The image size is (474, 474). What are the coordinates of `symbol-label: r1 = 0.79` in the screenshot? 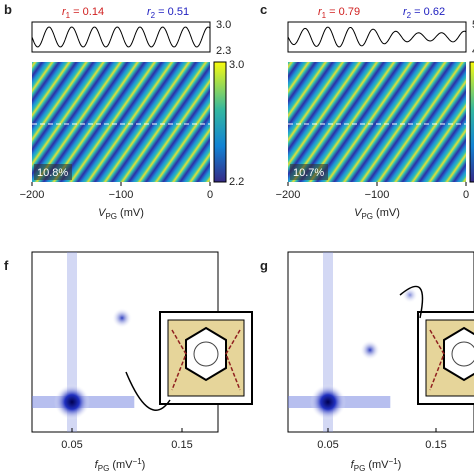 It's located at (339, 13).